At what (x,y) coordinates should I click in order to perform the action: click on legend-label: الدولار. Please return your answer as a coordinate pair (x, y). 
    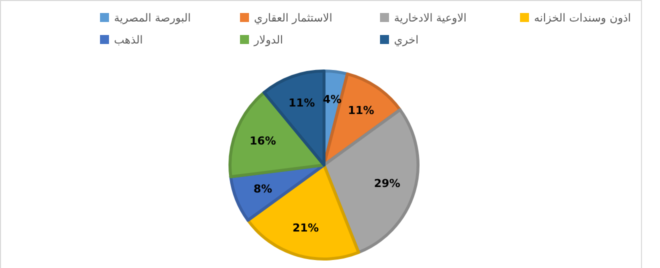
    Looking at the image, I should click on (268, 40).